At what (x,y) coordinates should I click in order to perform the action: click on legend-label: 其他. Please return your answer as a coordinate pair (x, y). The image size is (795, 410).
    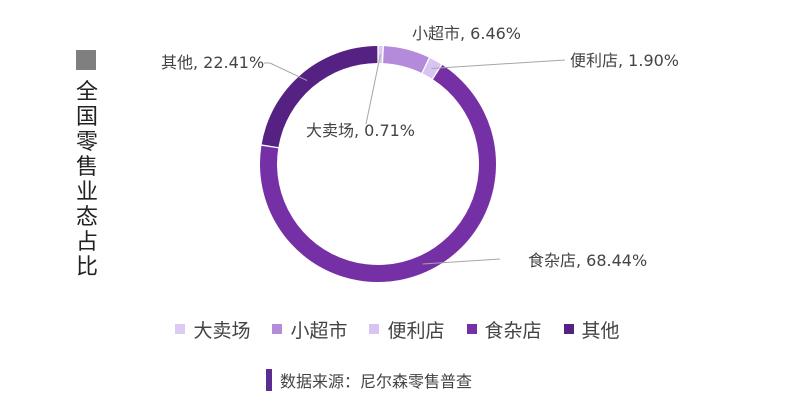
    Looking at the image, I should click on (600, 330).